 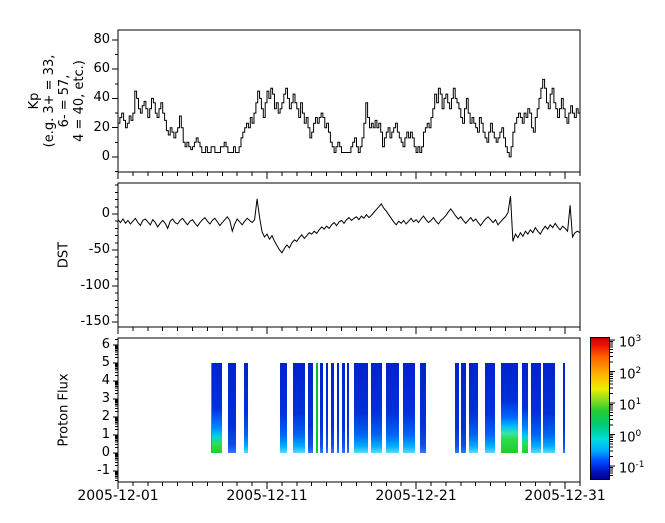 I want to click on x-tick-label: 2005-12-21, so click(x=416, y=496).